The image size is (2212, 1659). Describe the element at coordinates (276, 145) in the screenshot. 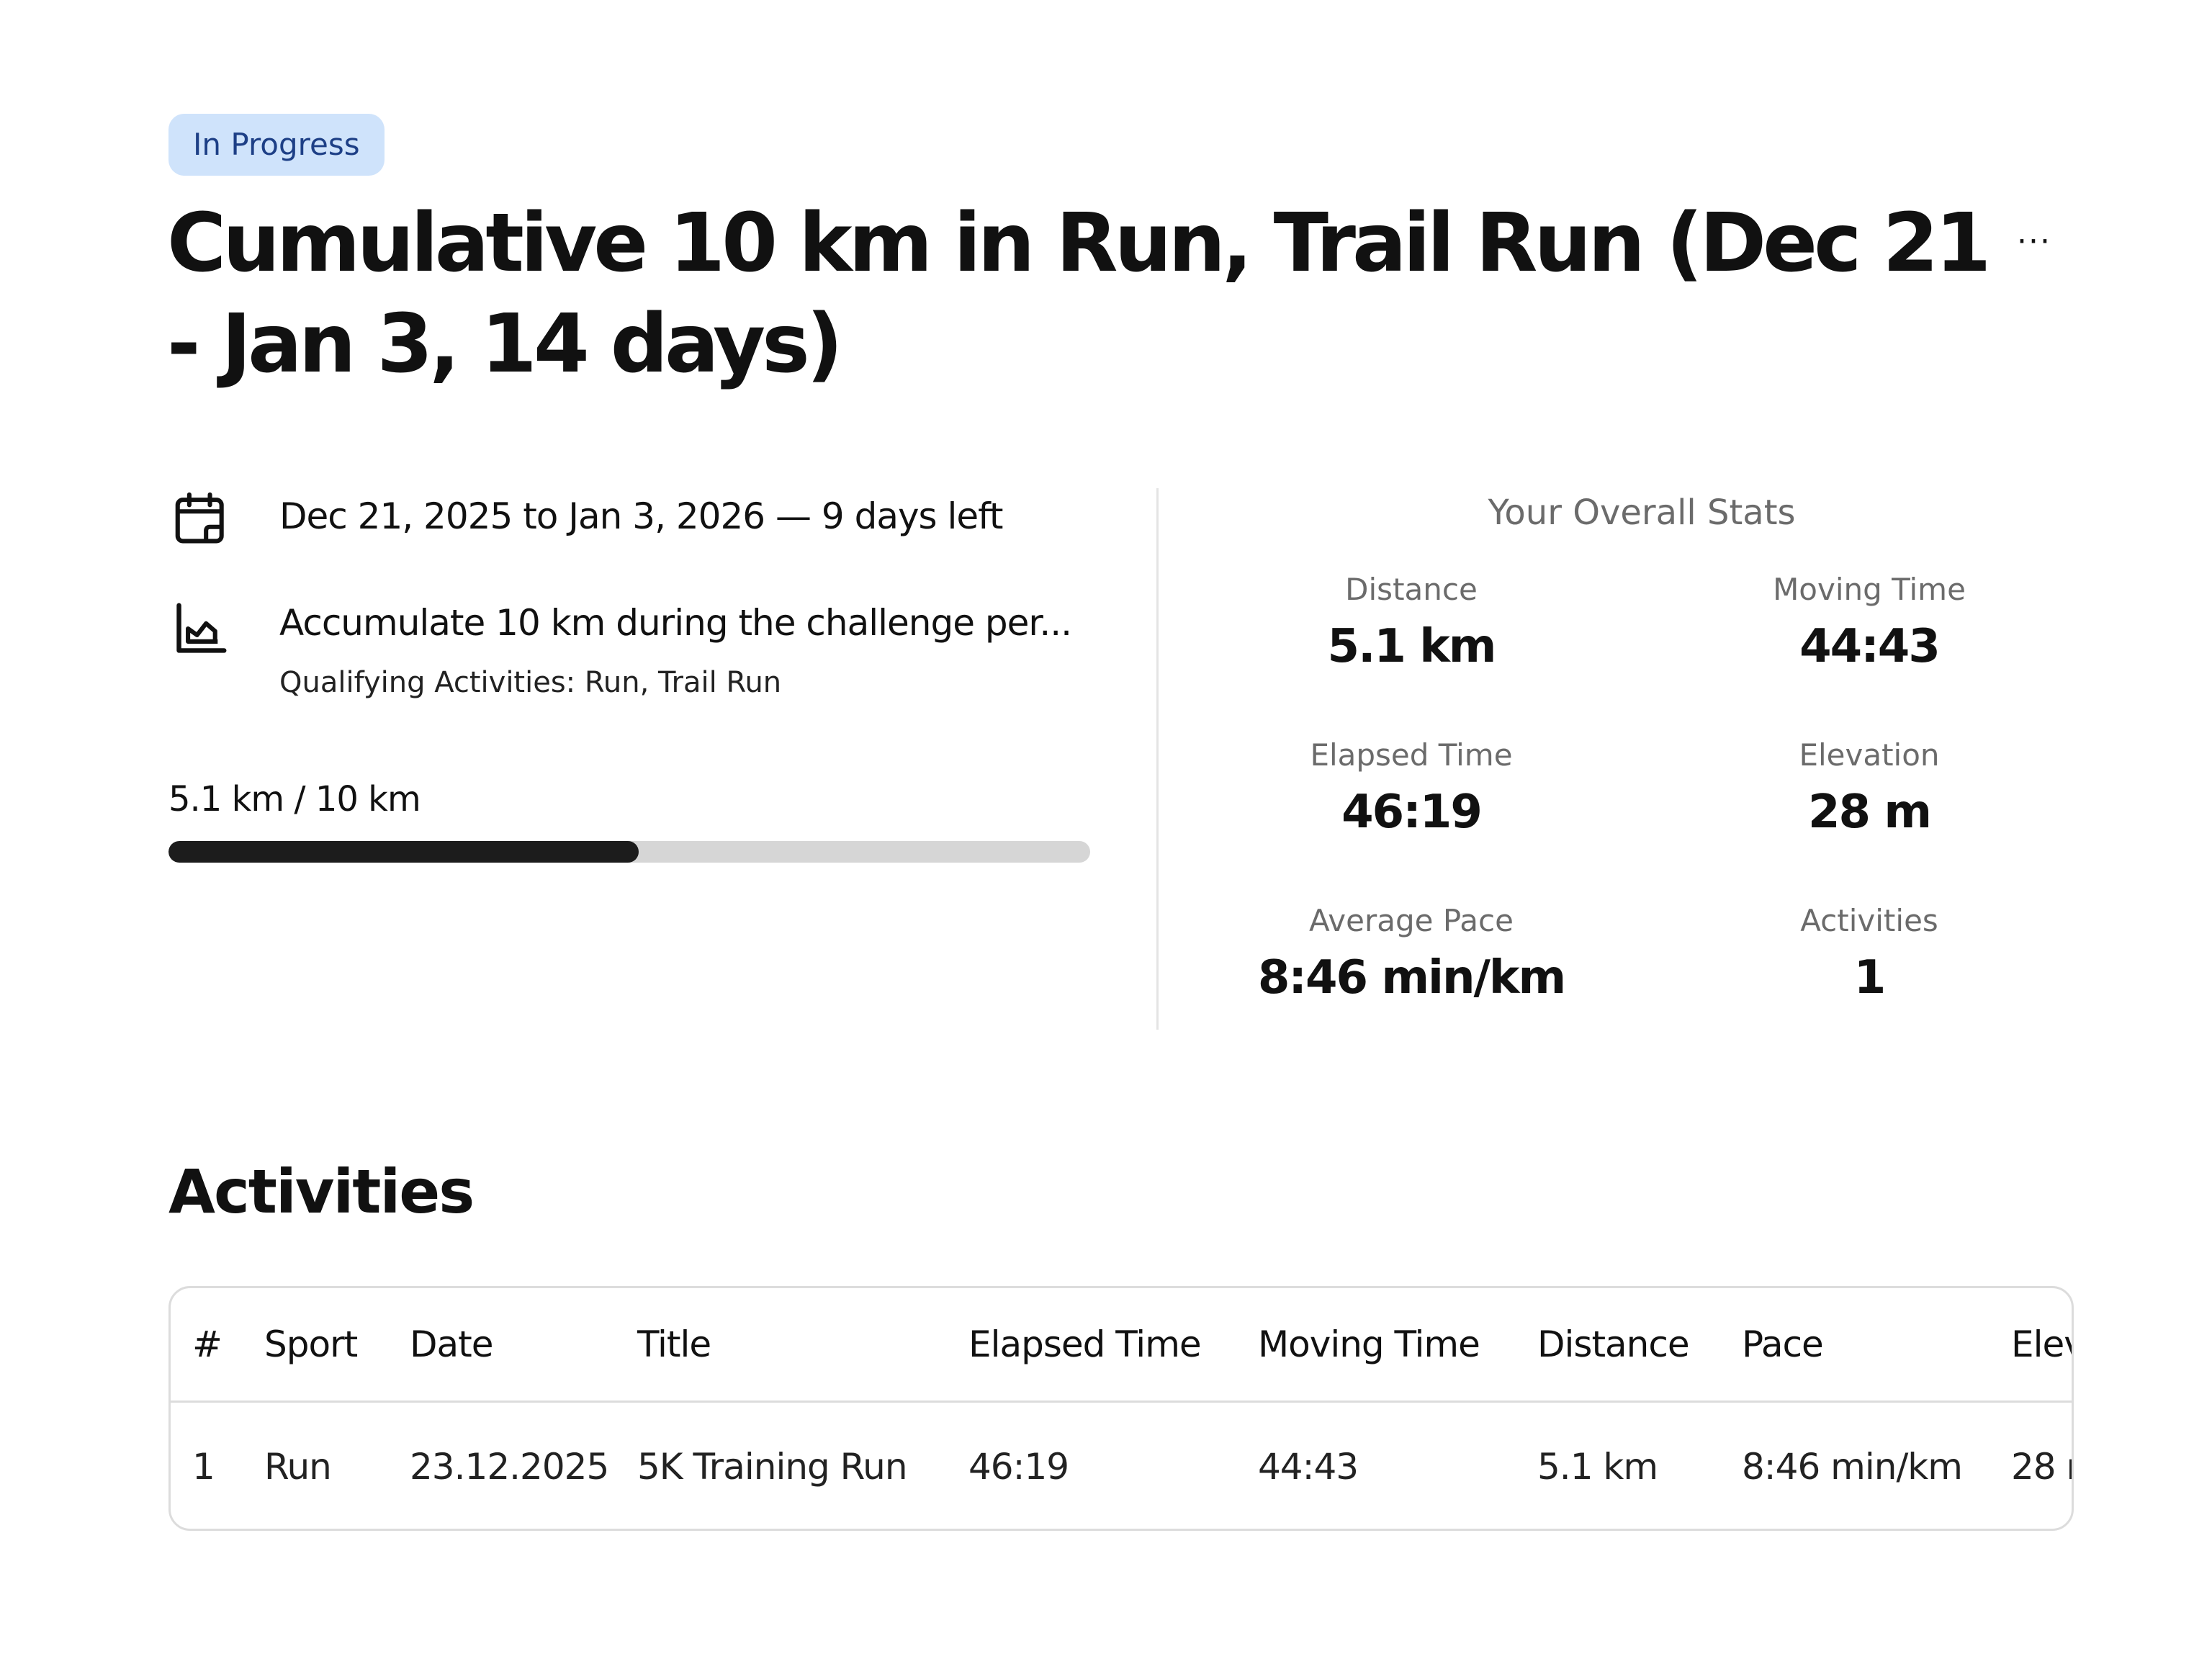

I see `status-badge: In Progress` at that location.